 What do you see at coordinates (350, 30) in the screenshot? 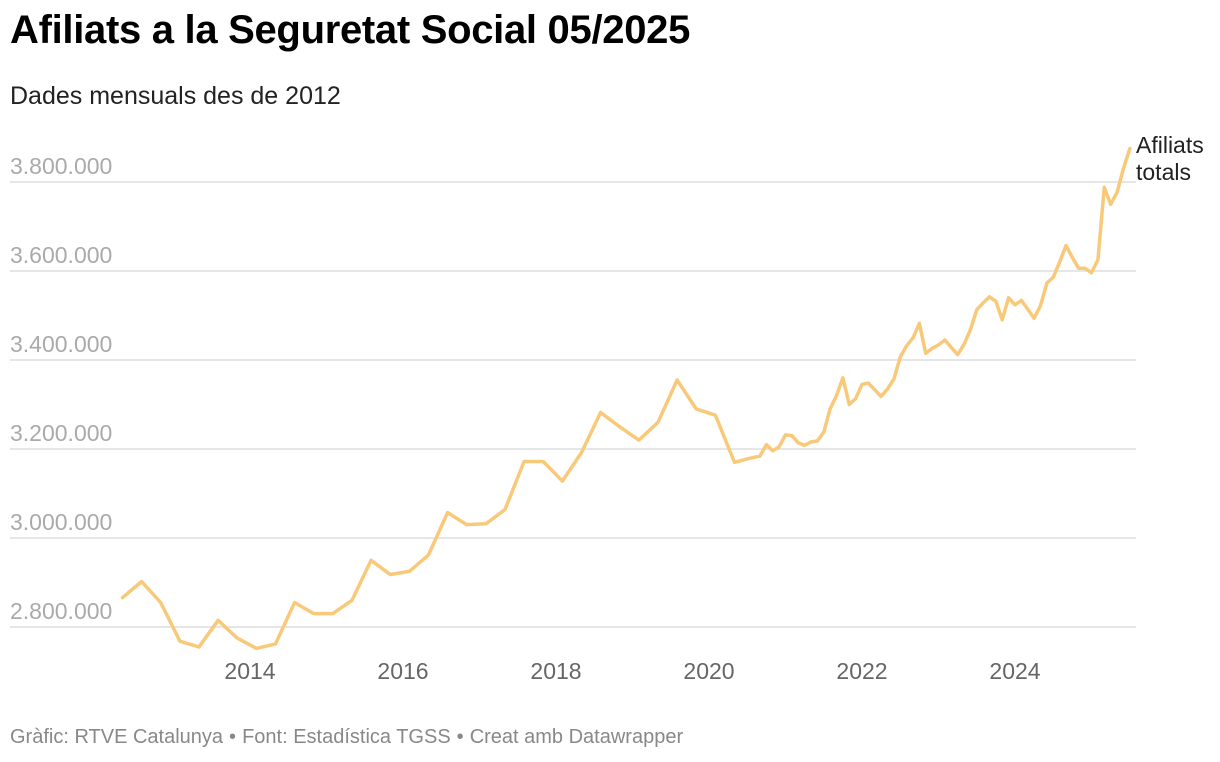
I see `chart-title: Afiliats a la Seguretat Social 05/2025` at bounding box center [350, 30].